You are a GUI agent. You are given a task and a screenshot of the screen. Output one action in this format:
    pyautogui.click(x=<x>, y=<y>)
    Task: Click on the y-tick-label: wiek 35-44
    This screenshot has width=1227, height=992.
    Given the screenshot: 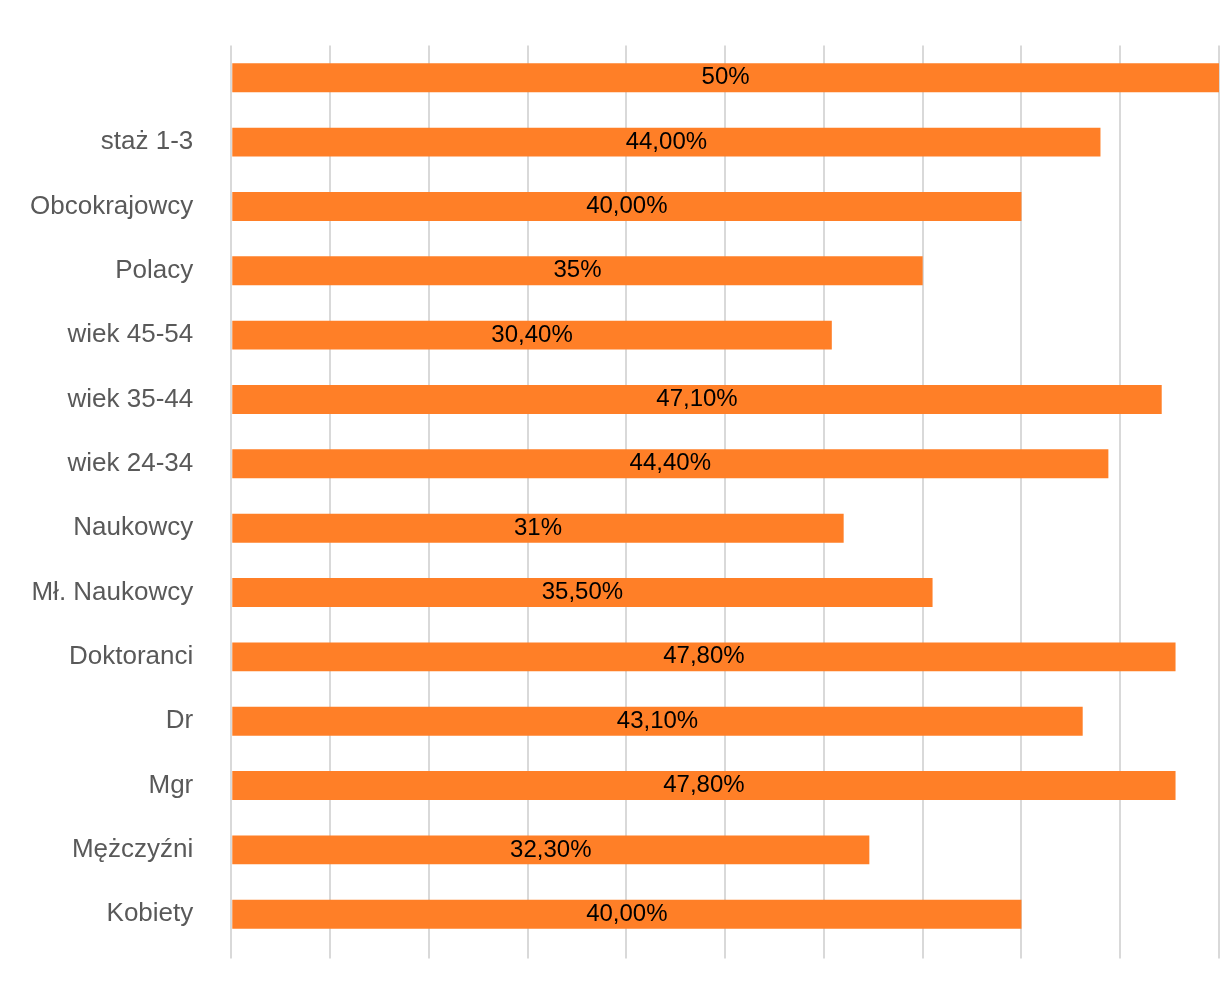 What is the action you would take?
    pyautogui.click(x=130, y=397)
    